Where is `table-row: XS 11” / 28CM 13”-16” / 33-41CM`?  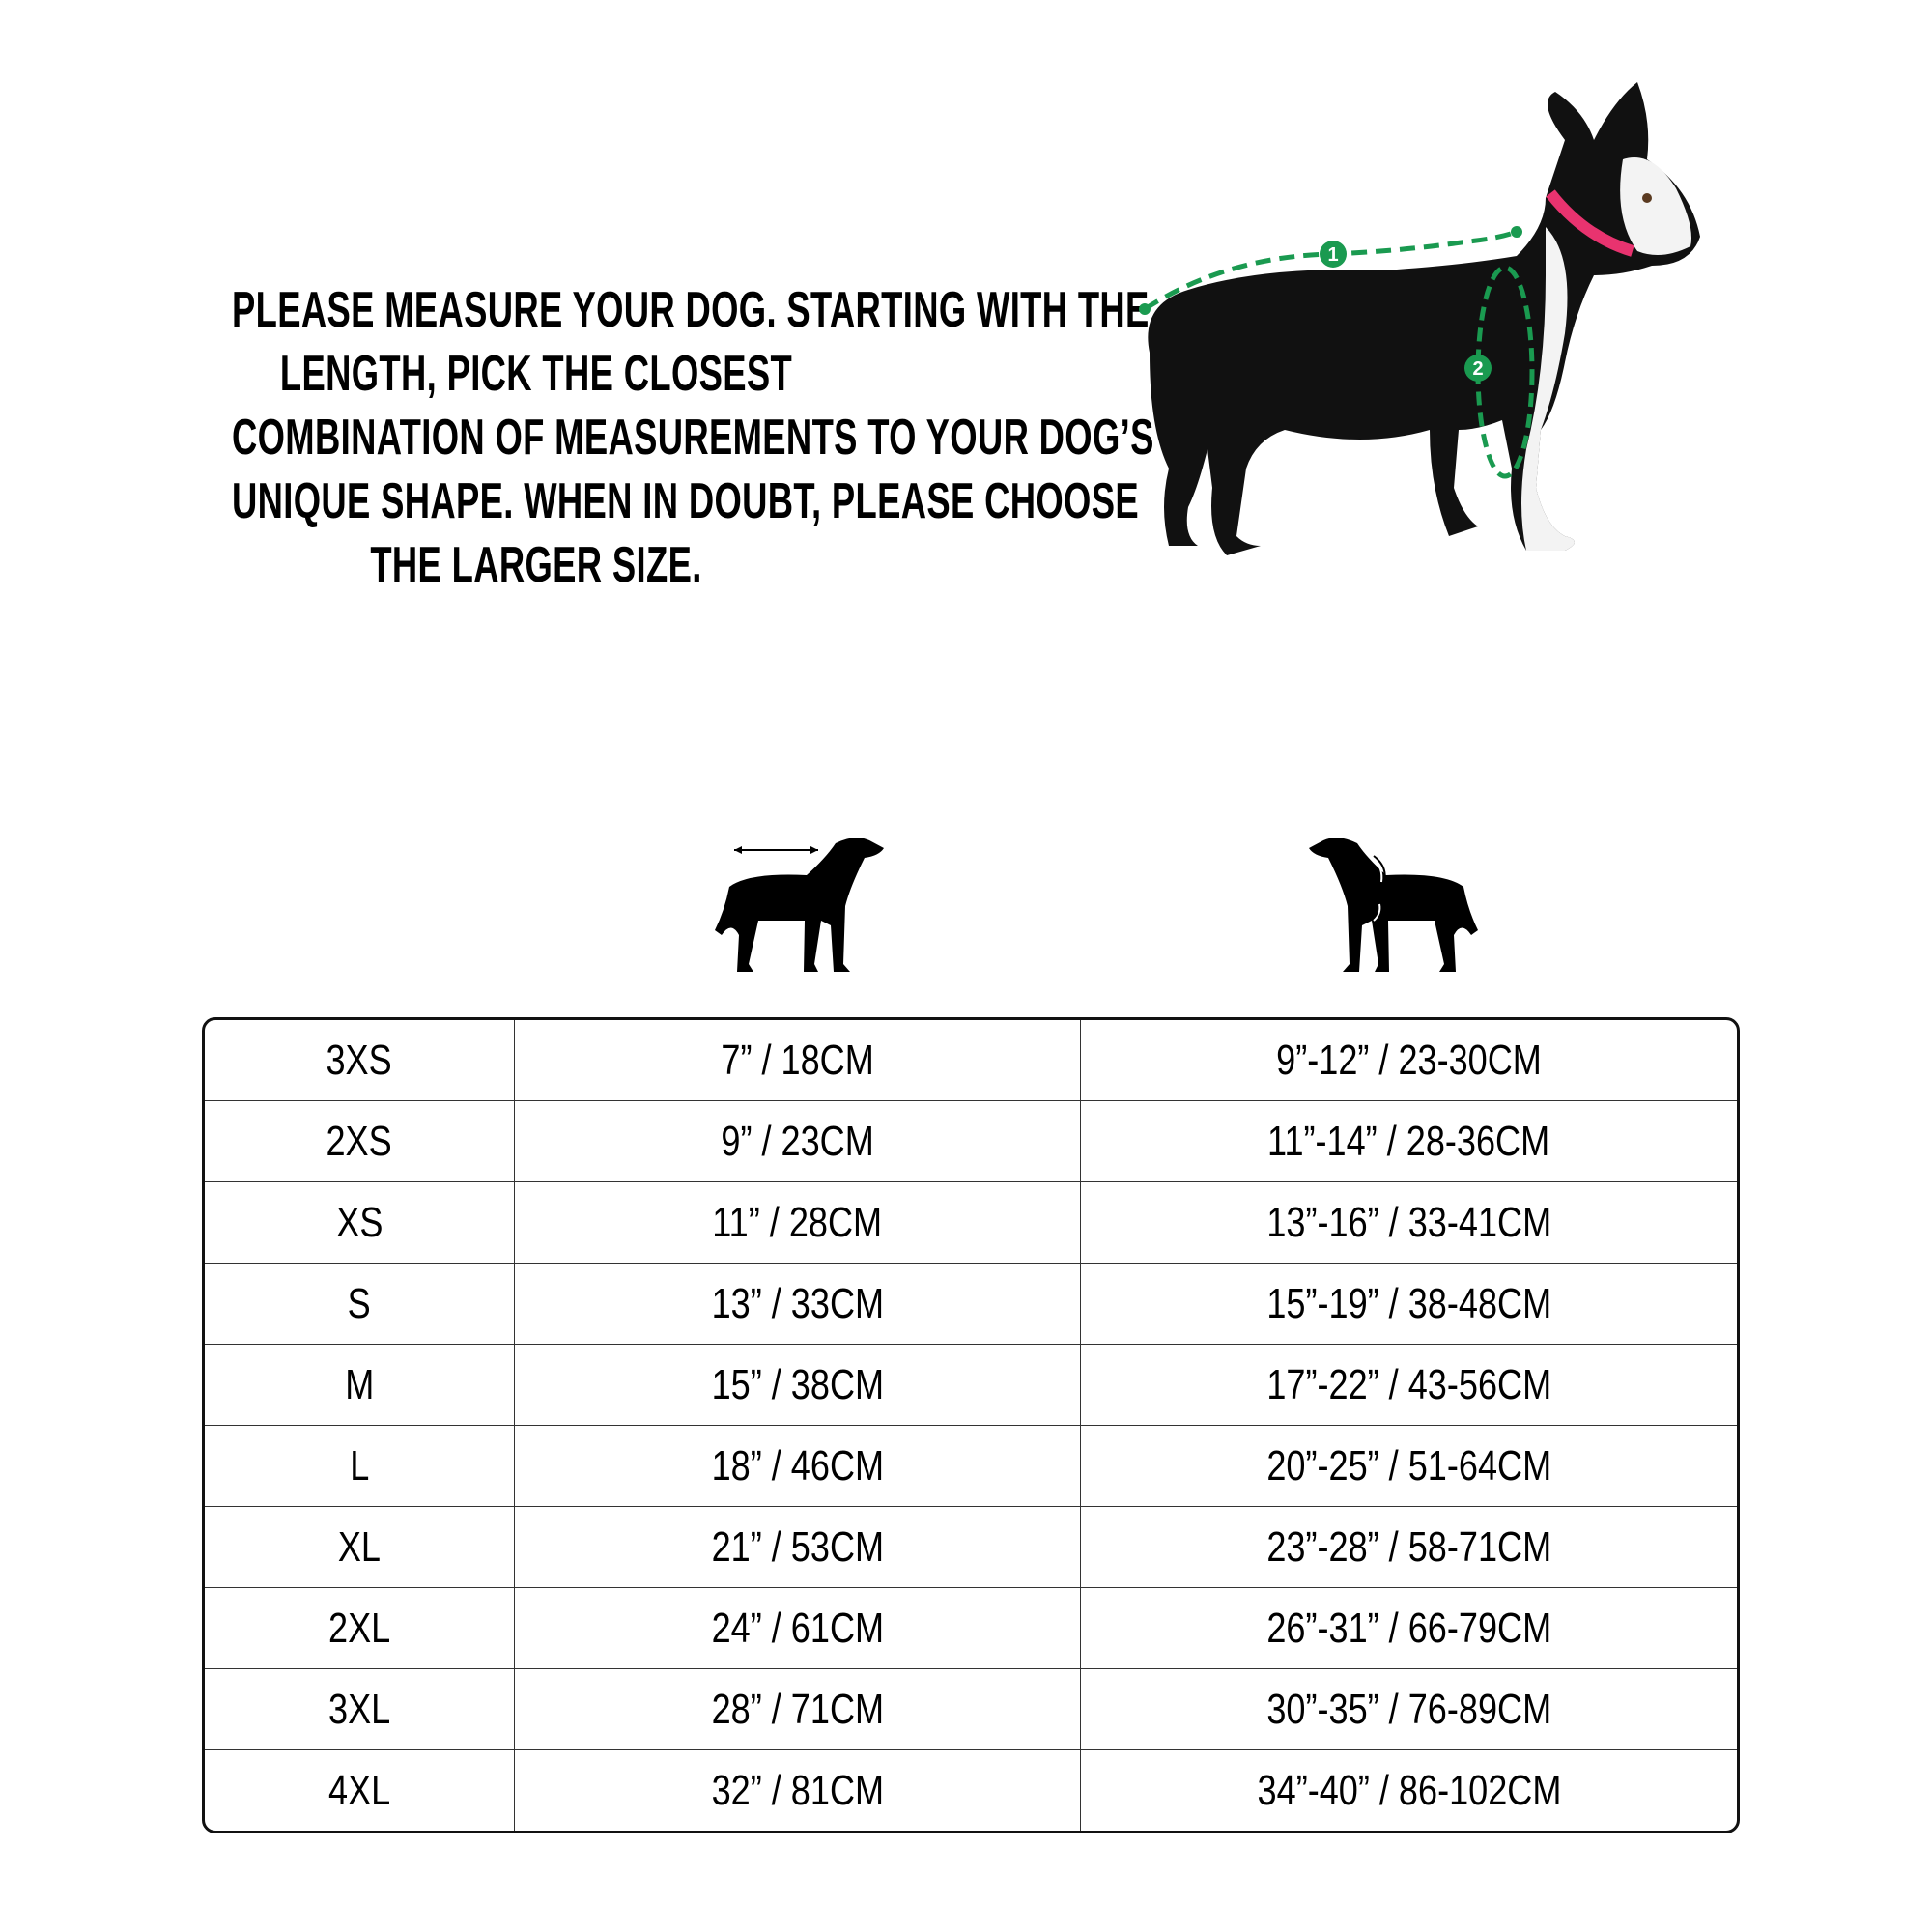 table-row: XS 11” / 28CM 13”-16” / 33-41CM is located at coordinates (971, 1223).